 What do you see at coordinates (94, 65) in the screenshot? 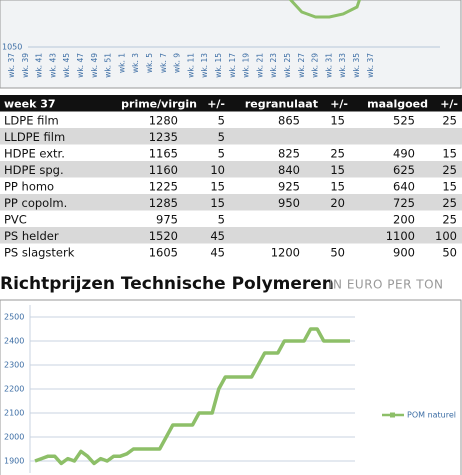
I see `x-tick-label: wk. 49` at bounding box center [94, 65].